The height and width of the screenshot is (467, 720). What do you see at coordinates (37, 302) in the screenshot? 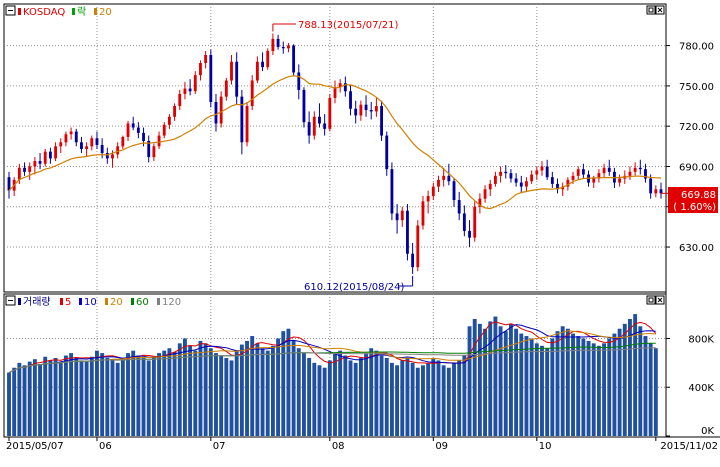
I see `volume-legend-label: 거래량` at bounding box center [37, 302].